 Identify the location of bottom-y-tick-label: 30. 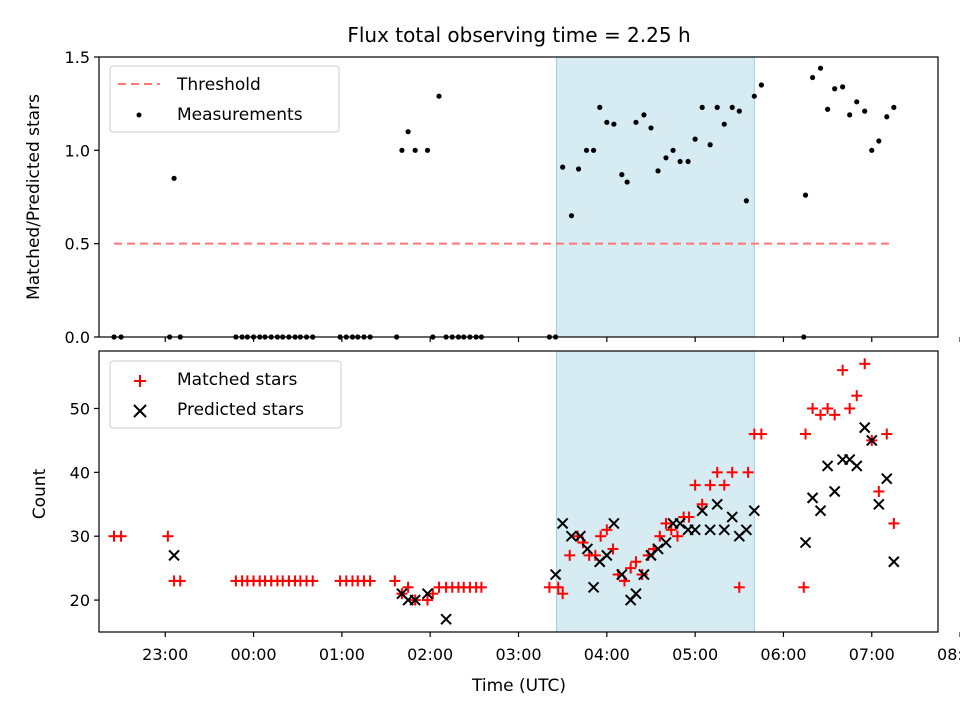
(80, 536).